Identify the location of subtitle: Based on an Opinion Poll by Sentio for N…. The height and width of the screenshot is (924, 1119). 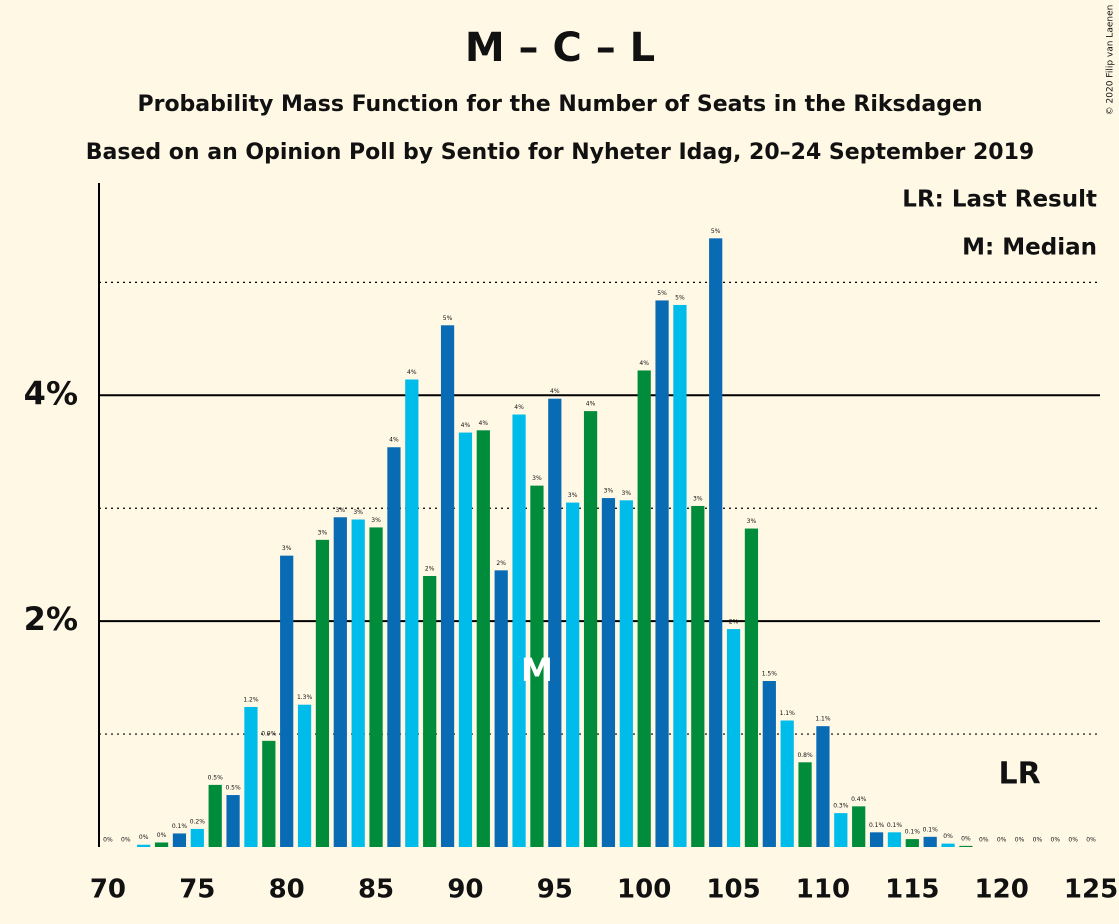
(560, 152).